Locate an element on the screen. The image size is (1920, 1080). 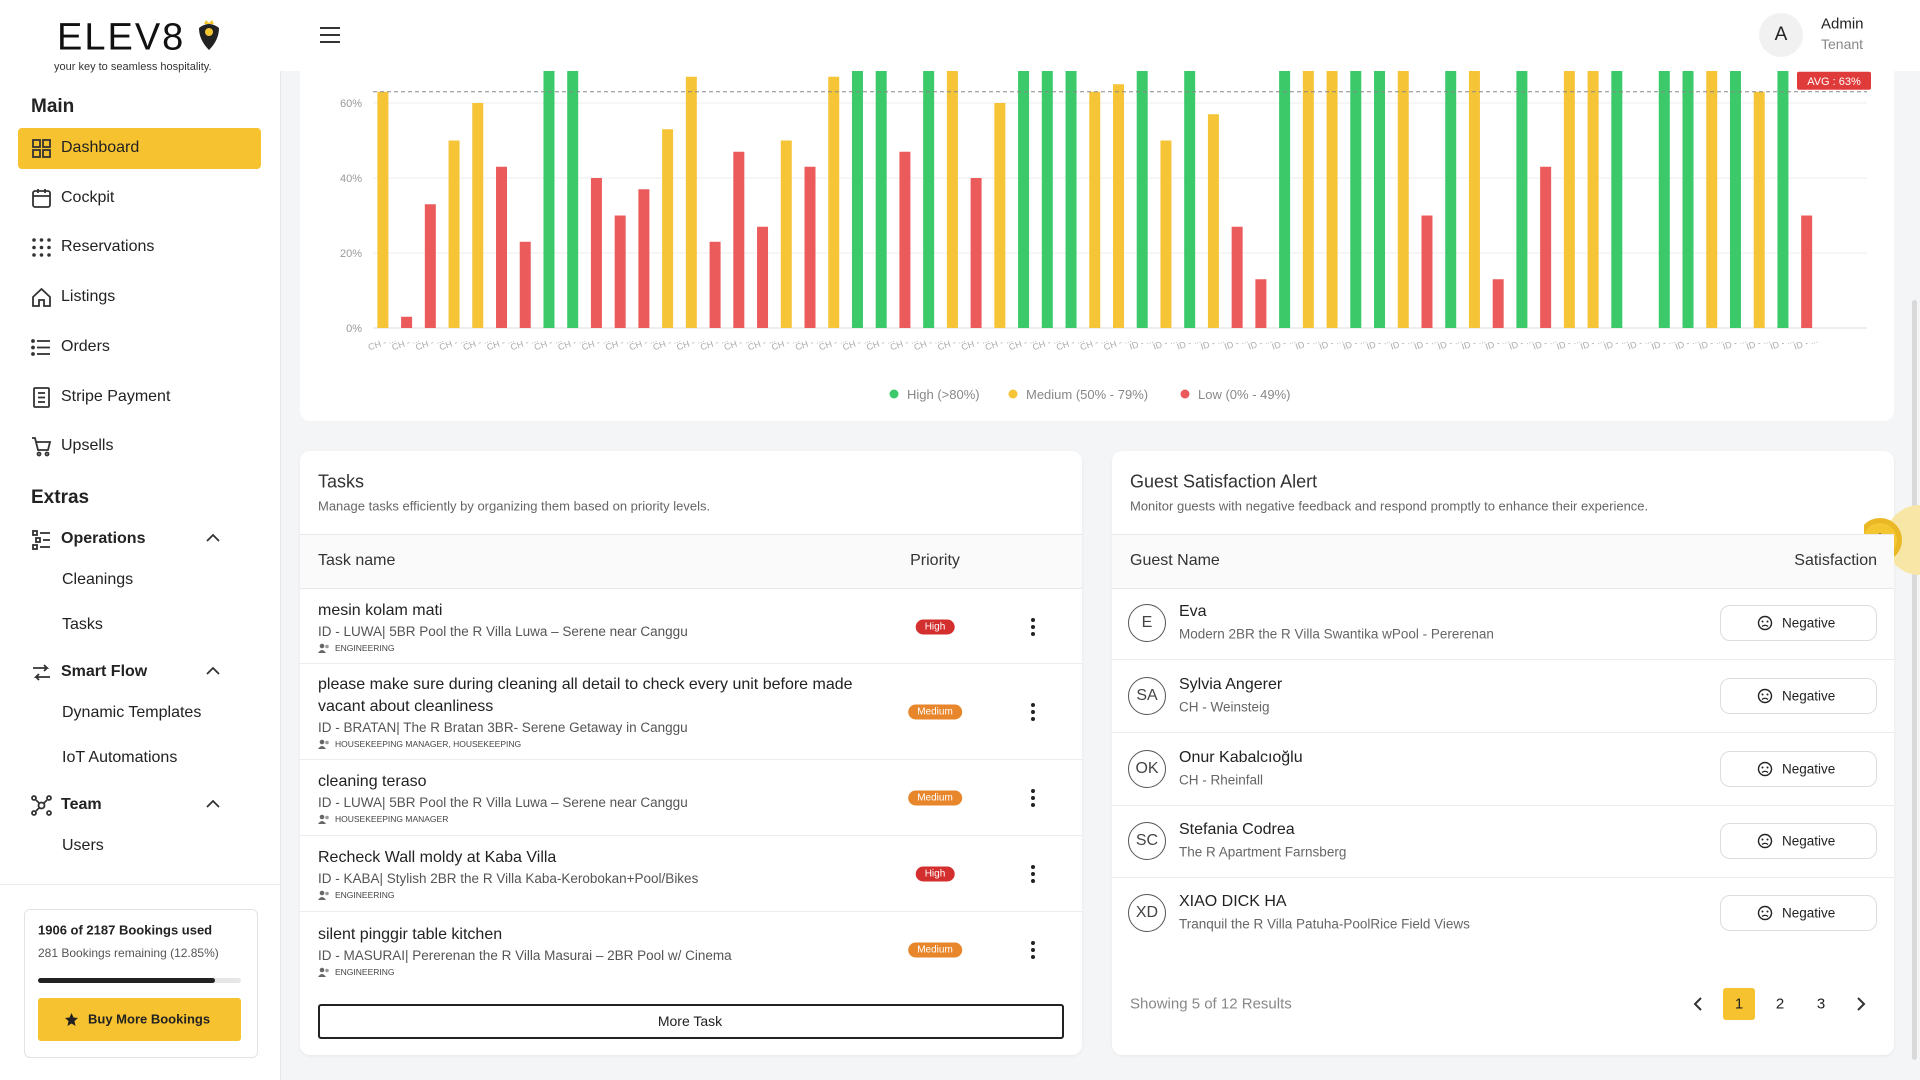
column-header: Guest Name is located at coordinates (1175, 560).